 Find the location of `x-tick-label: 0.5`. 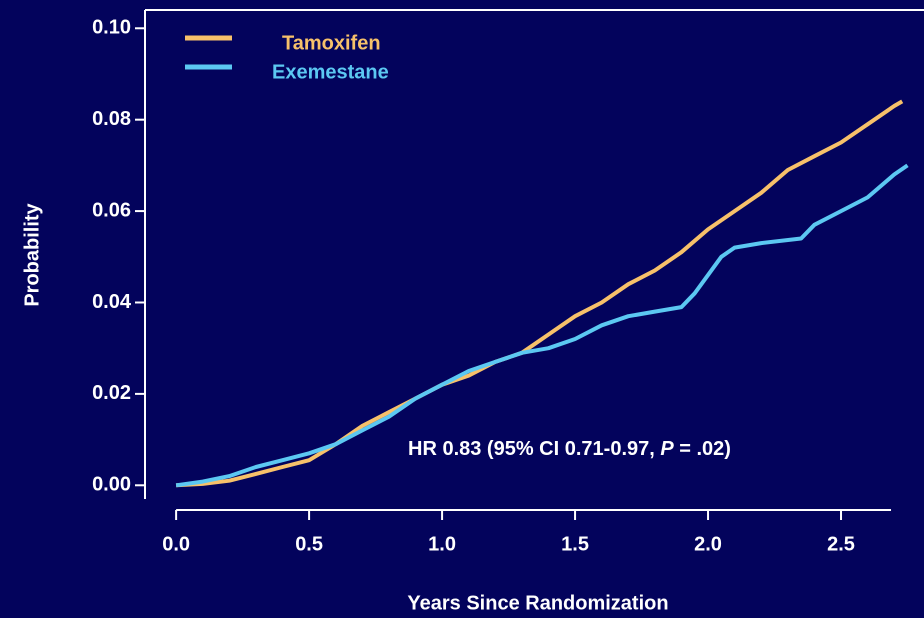

x-tick-label: 0.5 is located at coordinates (309, 544).